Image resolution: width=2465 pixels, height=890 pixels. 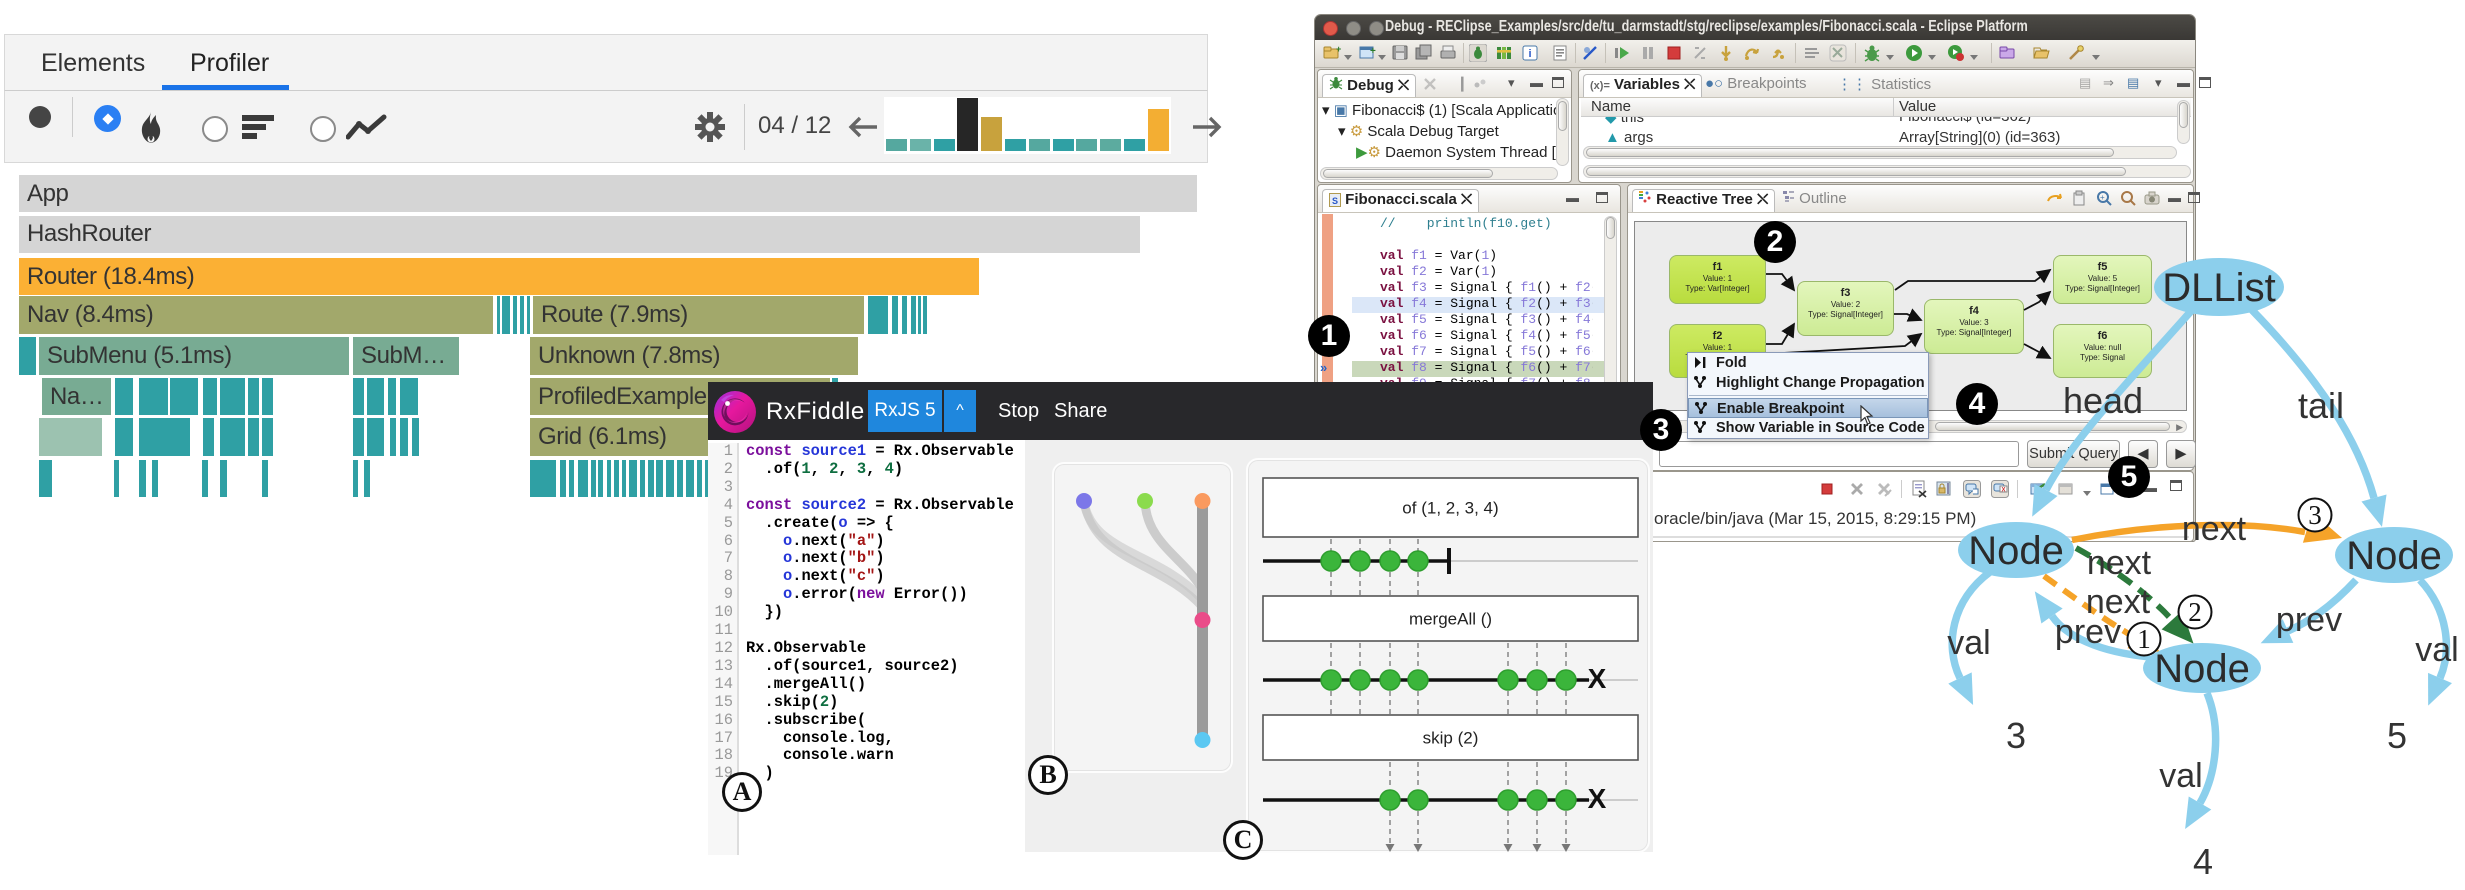 What do you see at coordinates (2144, 639) in the screenshot?
I see `svg-text: 1` at bounding box center [2144, 639].